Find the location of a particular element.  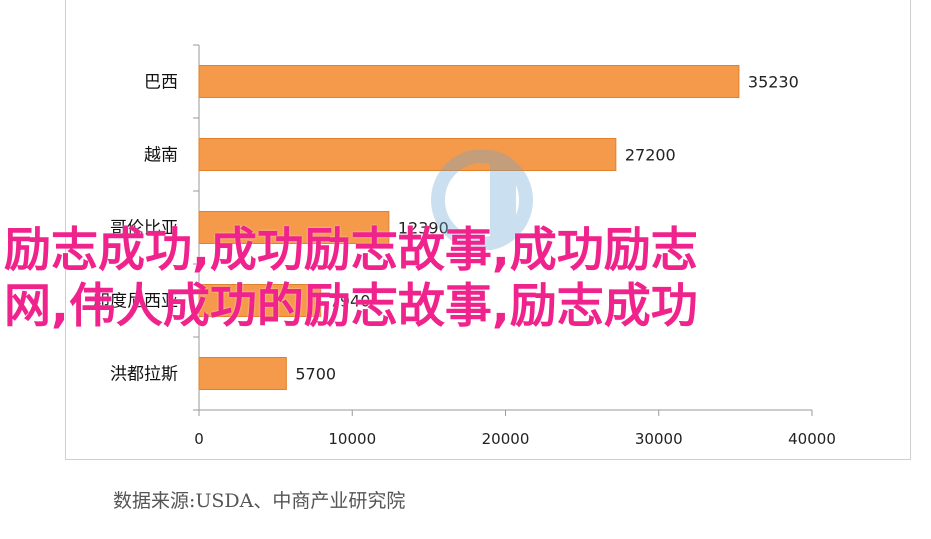

value-label: 7940 is located at coordinates (350, 301).